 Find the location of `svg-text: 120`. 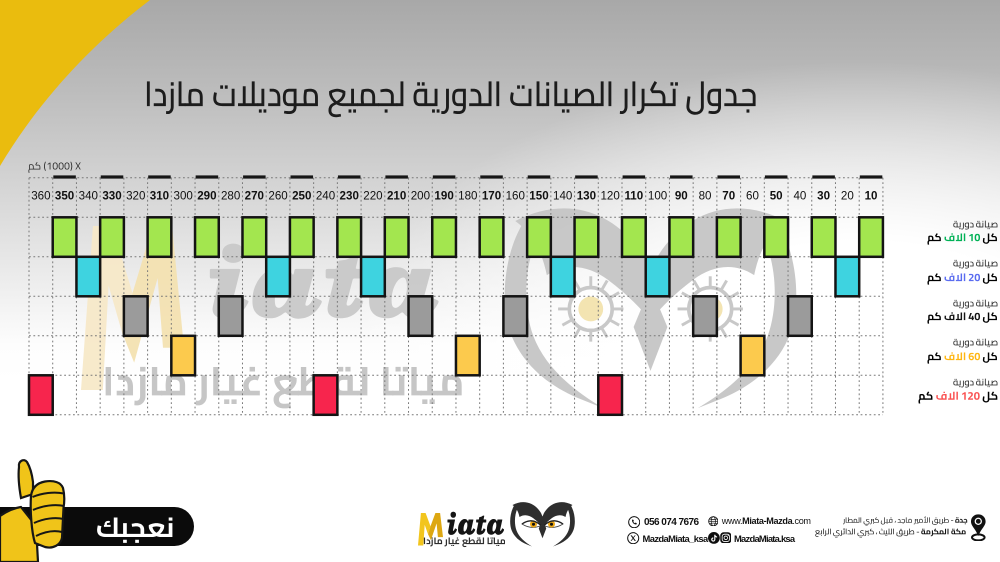

svg-text: 120 is located at coordinates (609, 195).